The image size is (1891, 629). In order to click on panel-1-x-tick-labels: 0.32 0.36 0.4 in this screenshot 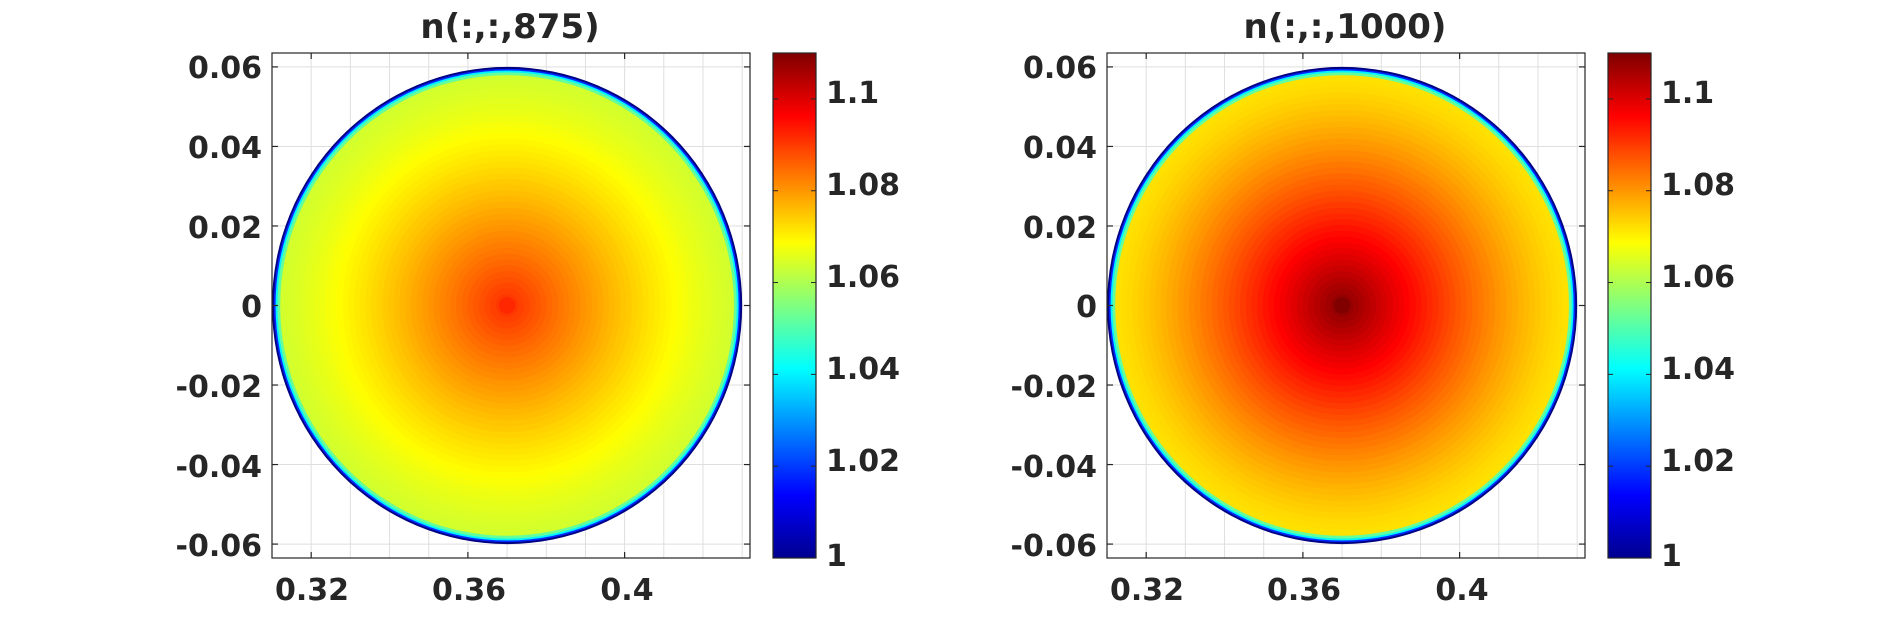, I will do `click(464, 590)`.